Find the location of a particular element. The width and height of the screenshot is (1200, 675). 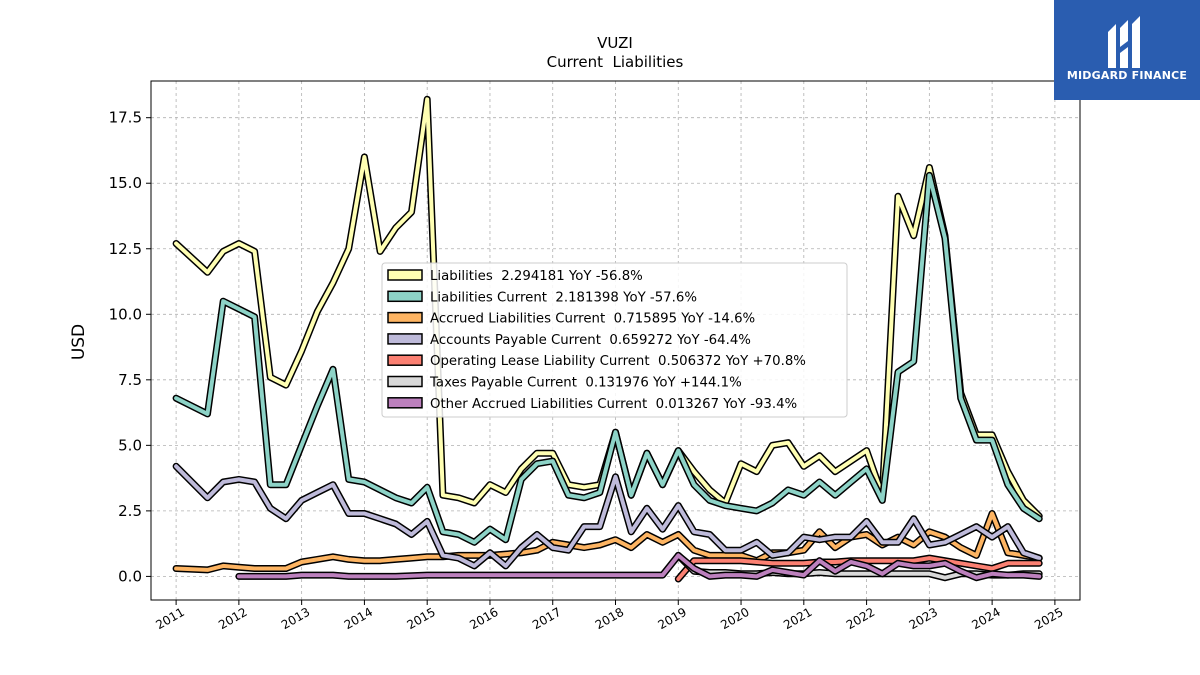

x-tick-label: 2023 is located at coordinates (923, 618).